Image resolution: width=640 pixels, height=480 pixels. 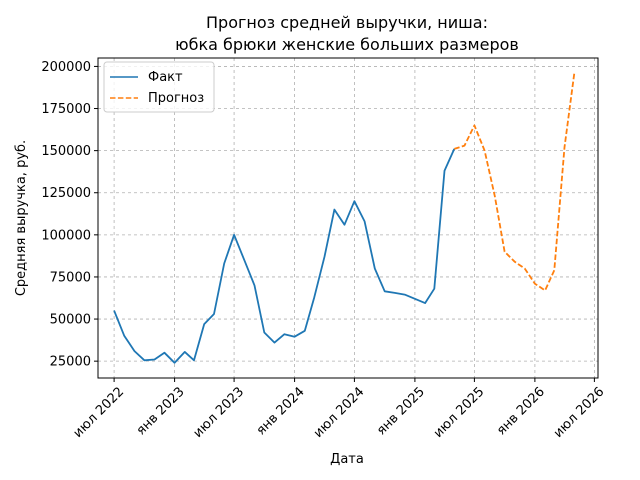 What do you see at coordinates (70, 362) in the screenshot?
I see `y-tick-label: 25000` at bounding box center [70, 362].